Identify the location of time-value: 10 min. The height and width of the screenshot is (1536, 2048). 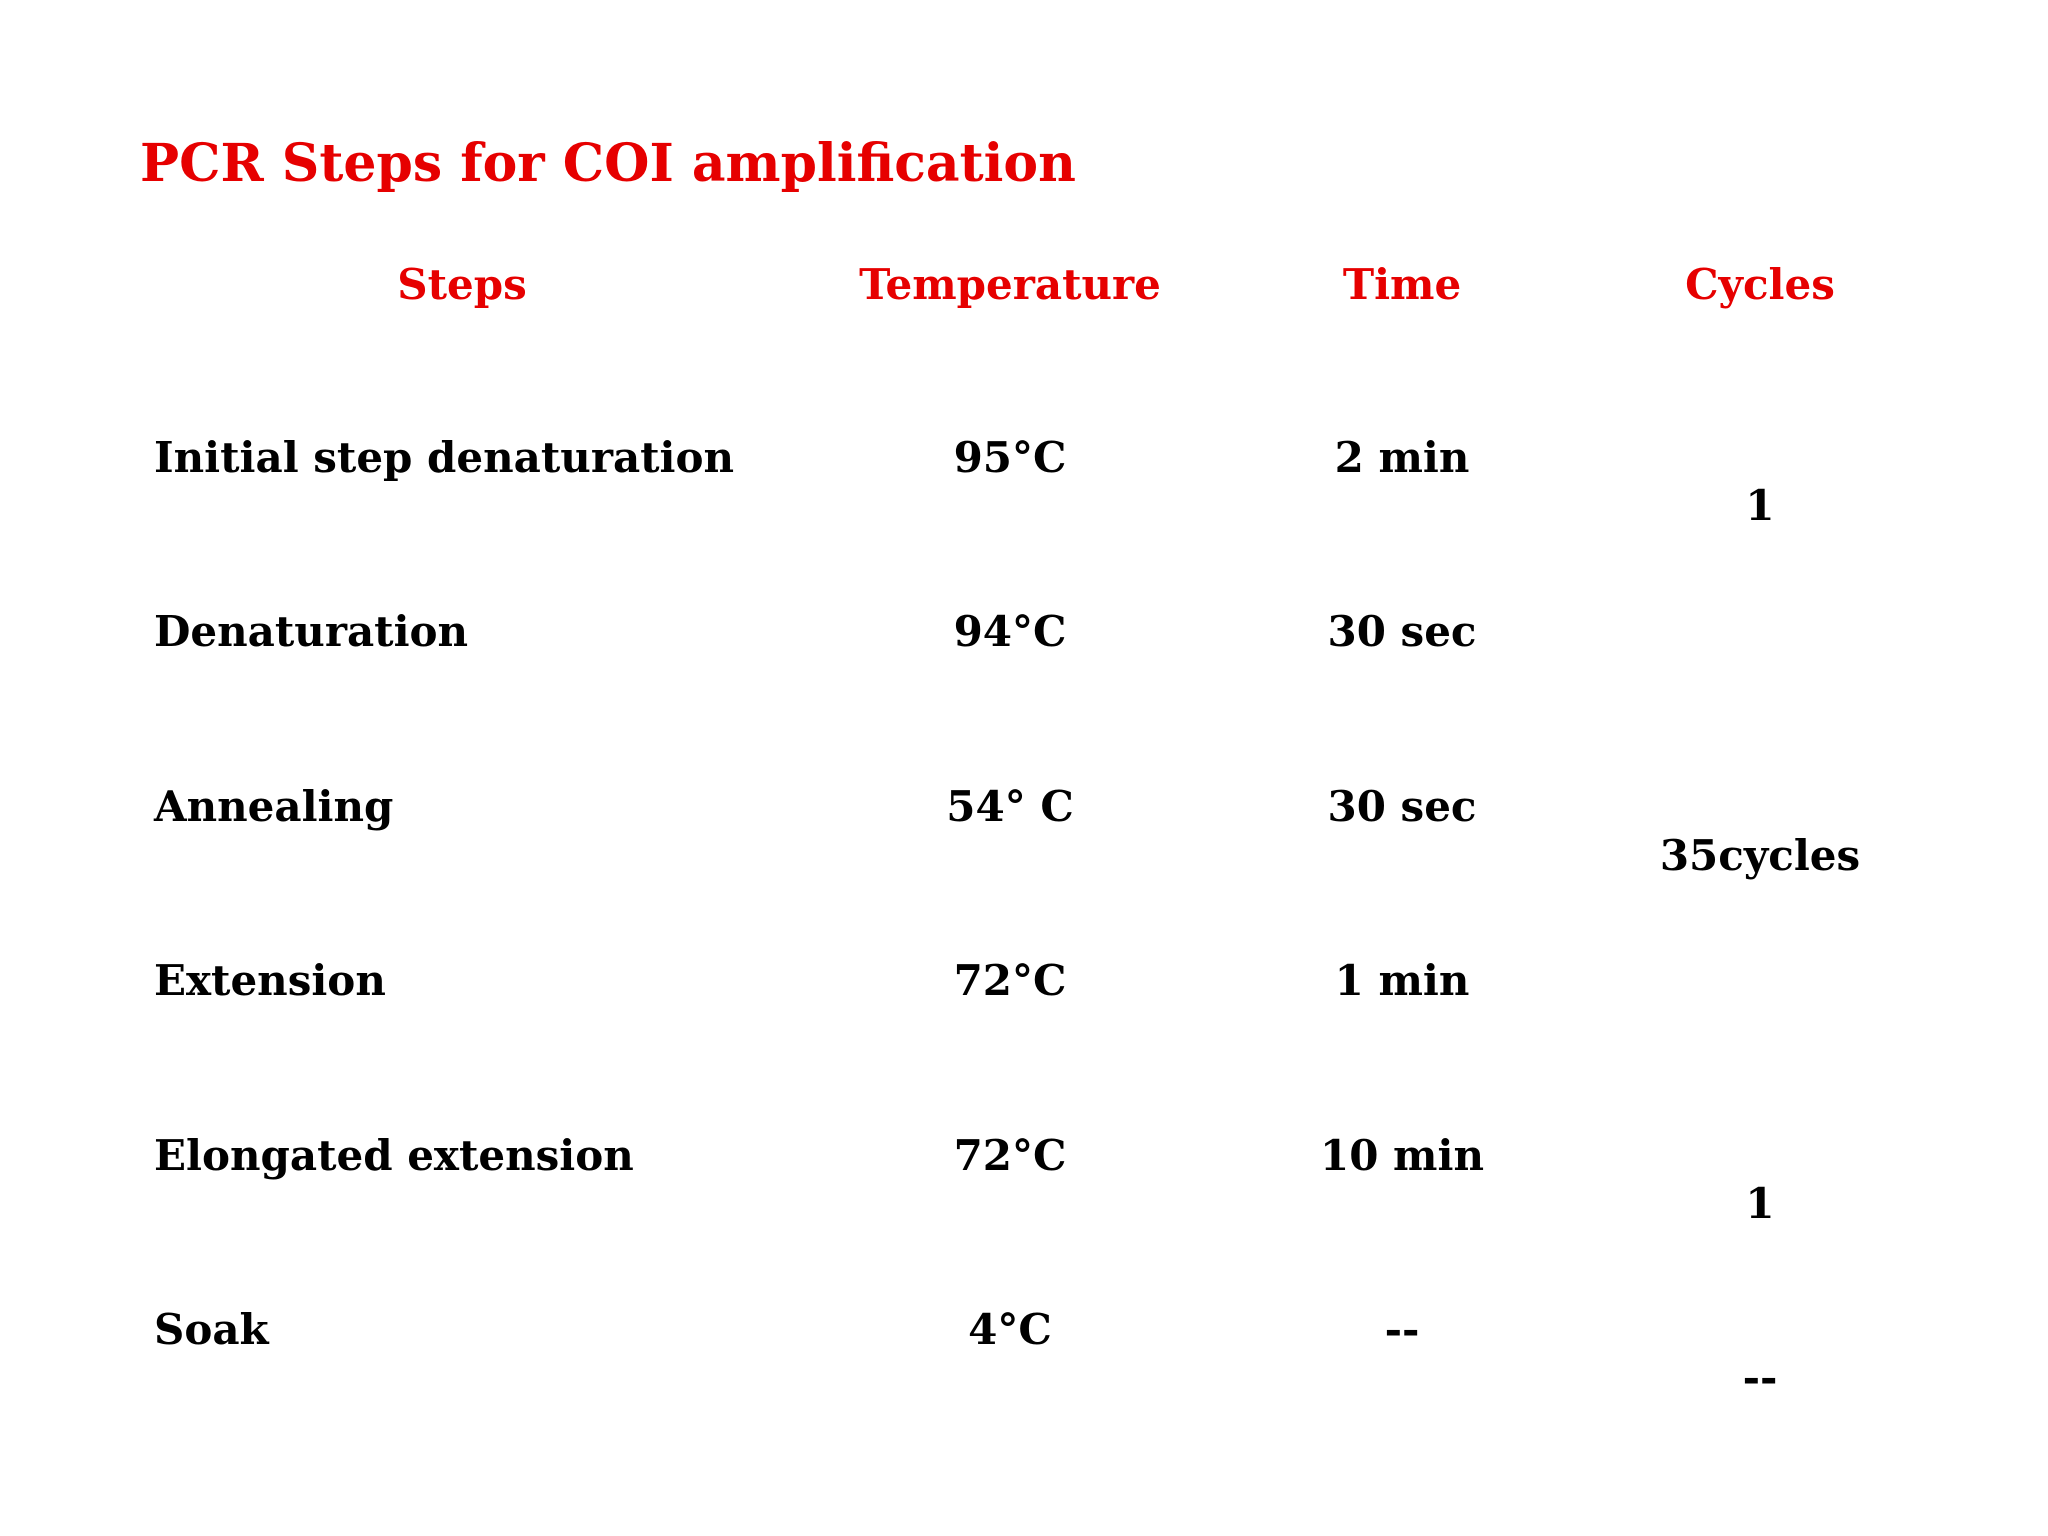
(1402, 1155).